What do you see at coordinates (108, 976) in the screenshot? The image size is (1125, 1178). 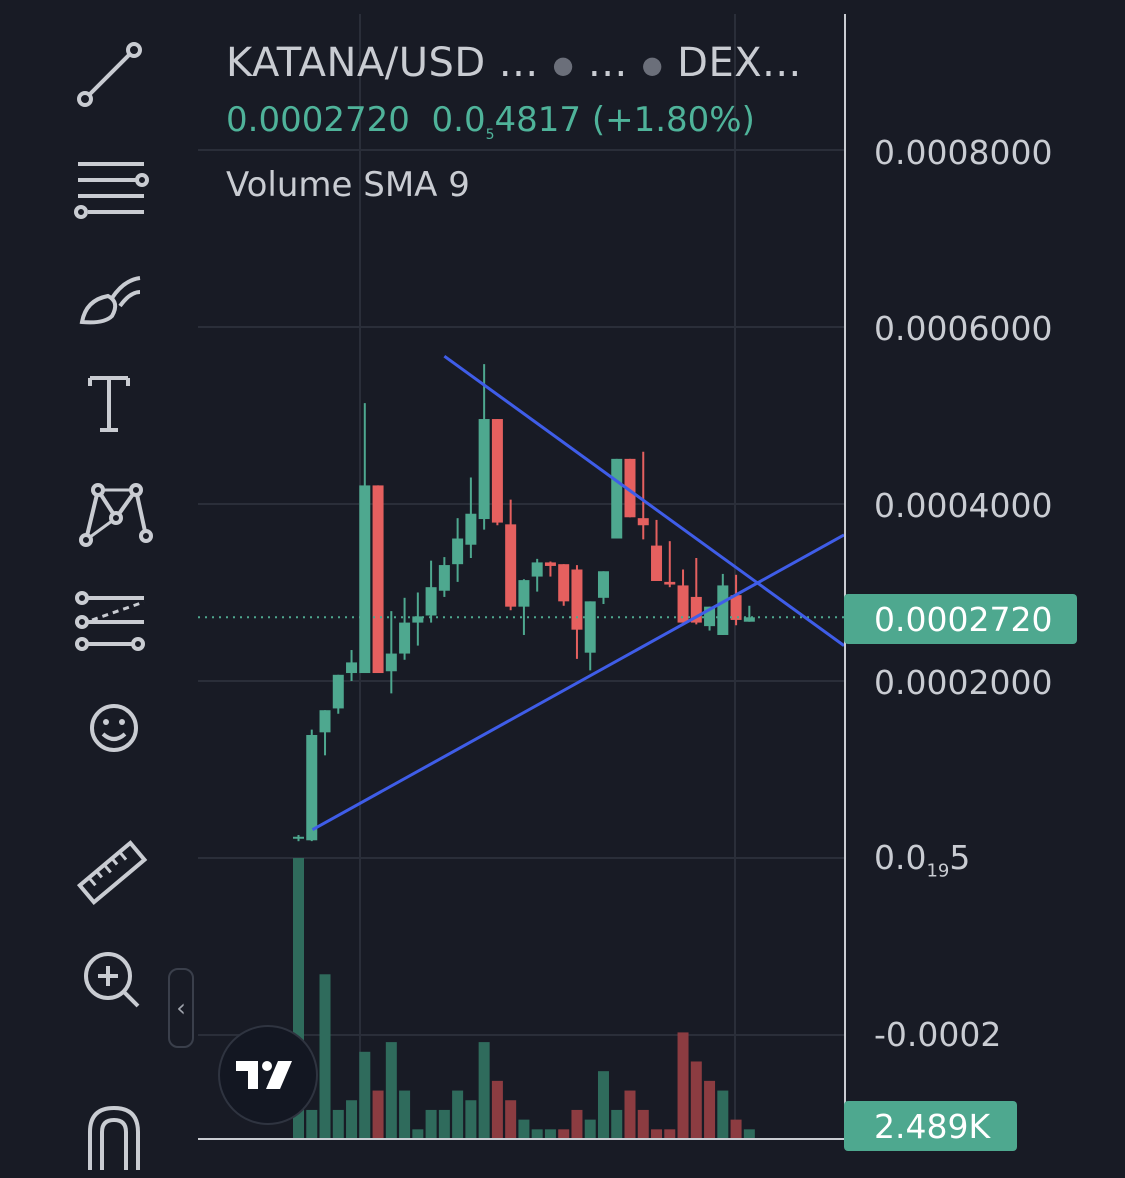 I see `zoom-in-tool` at bounding box center [108, 976].